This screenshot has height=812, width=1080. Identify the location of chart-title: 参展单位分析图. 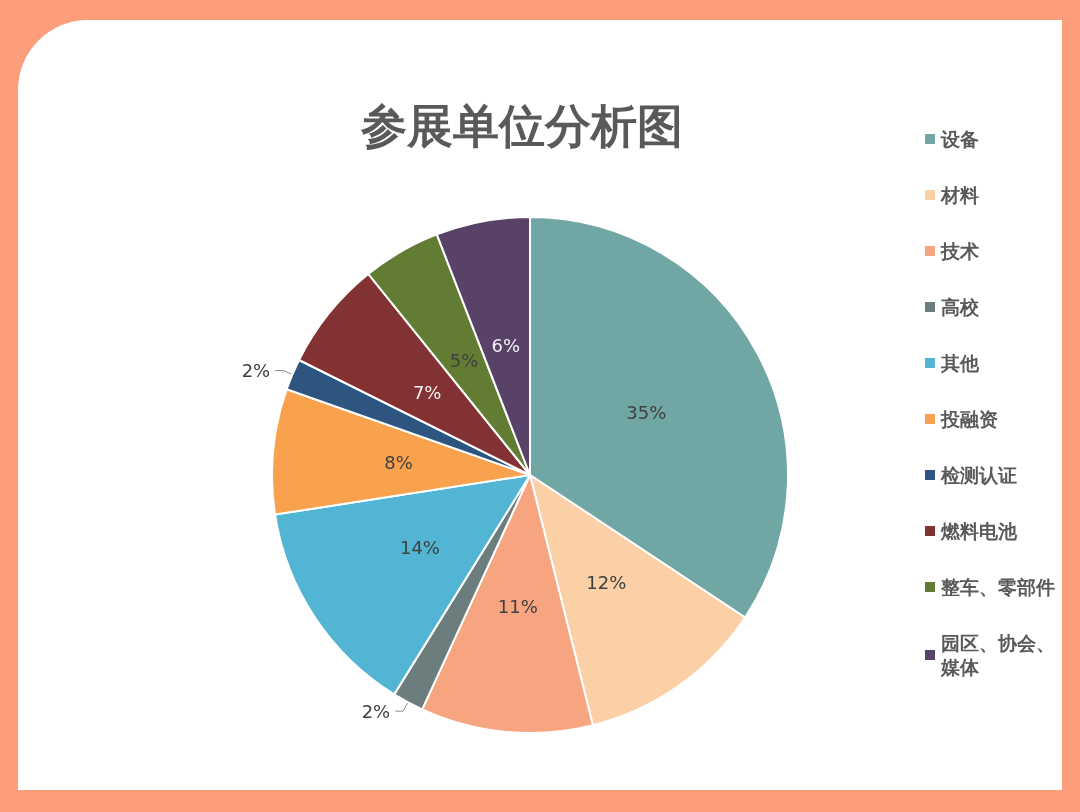
(521, 126).